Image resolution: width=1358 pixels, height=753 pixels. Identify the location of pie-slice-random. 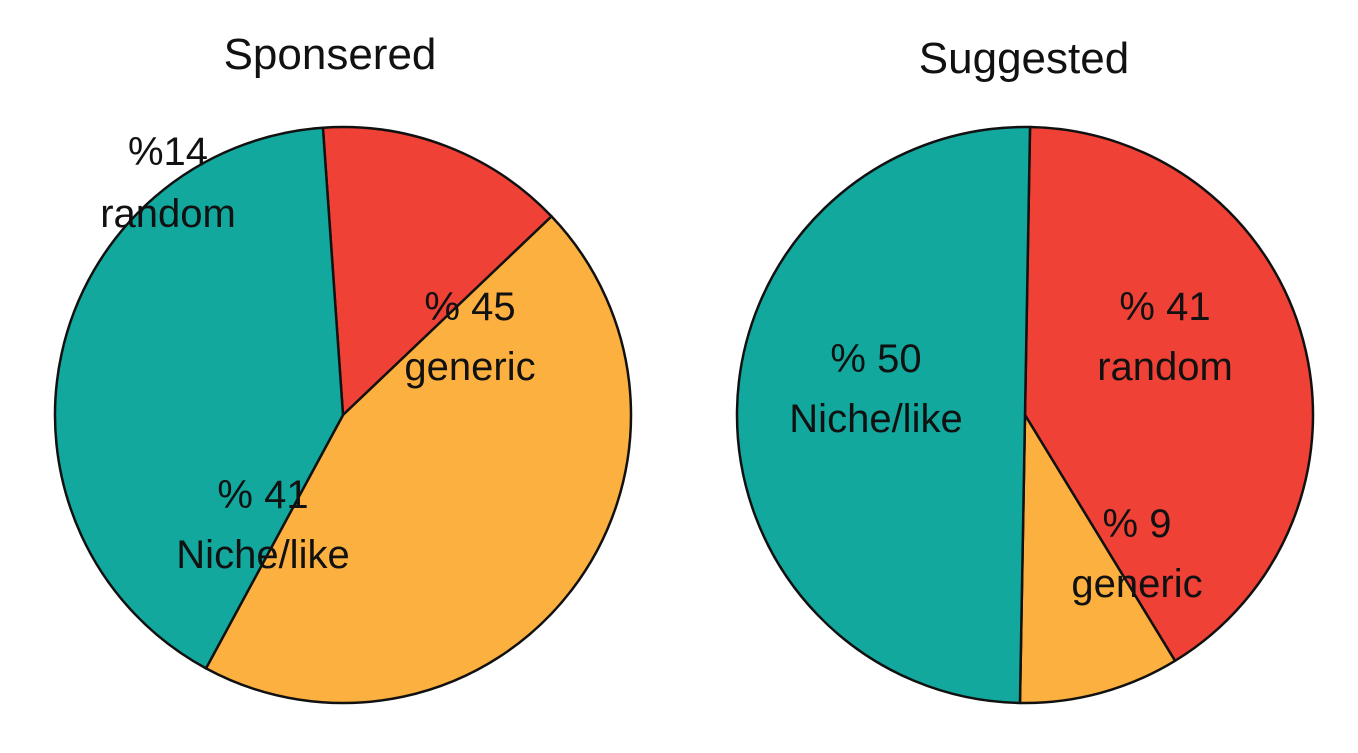
(437, 271).